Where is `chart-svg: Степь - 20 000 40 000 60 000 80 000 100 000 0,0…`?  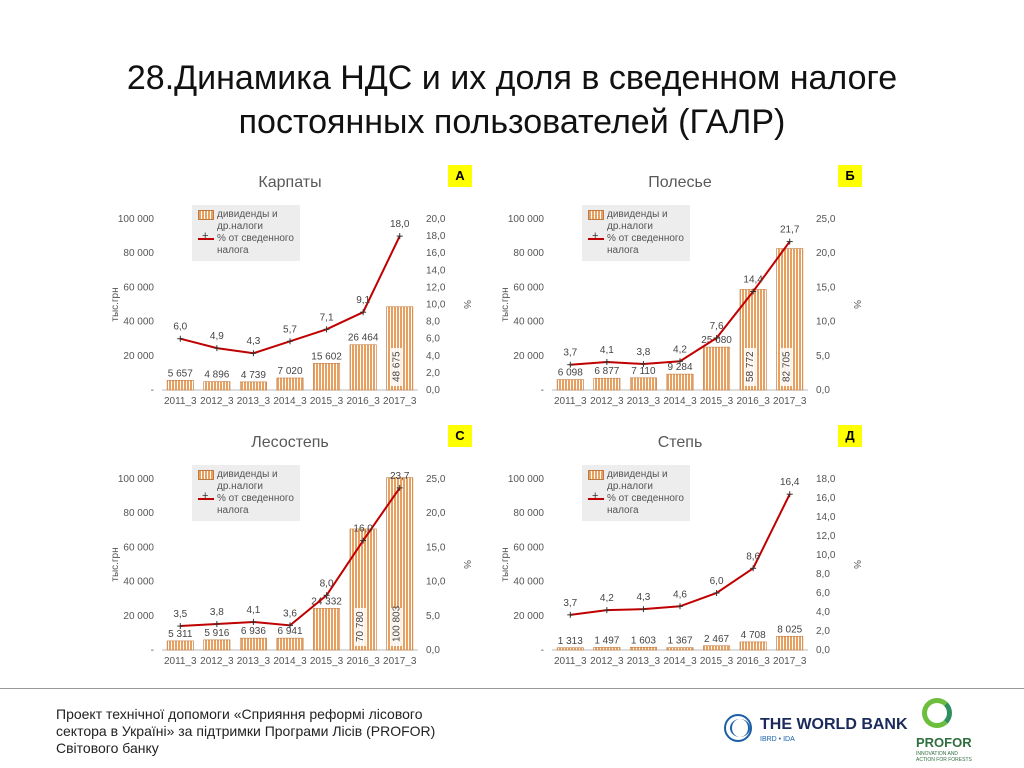 chart-svg: Степь - 20 000 40 000 60 000 80 000 100 000 0,0… is located at coordinates (681, 550).